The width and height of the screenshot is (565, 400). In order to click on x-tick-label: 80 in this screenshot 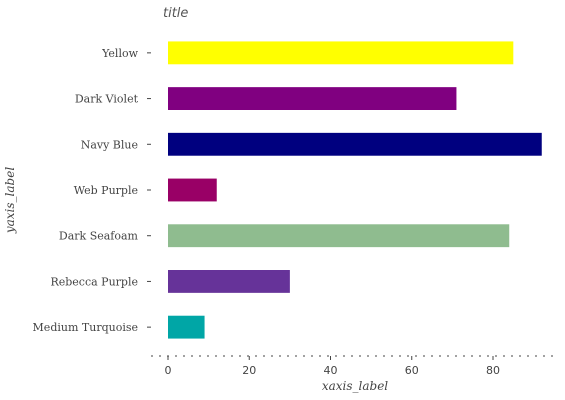, I will do `click(493, 370)`.